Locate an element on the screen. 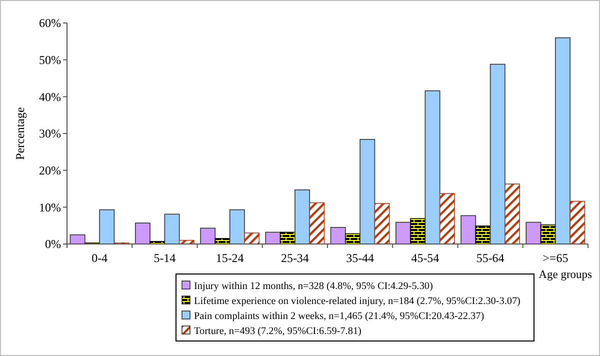 Image resolution: width=600 pixels, height=356 pixels. y-tick-label: 30% is located at coordinates (50, 133).